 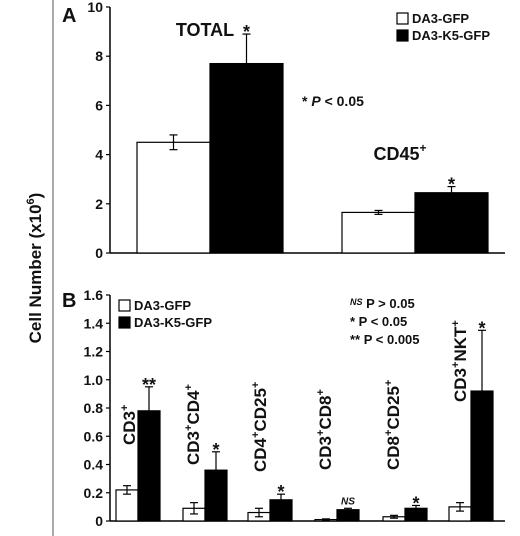 I want to click on category-label: CD8+CD25+, so click(x=393, y=425).